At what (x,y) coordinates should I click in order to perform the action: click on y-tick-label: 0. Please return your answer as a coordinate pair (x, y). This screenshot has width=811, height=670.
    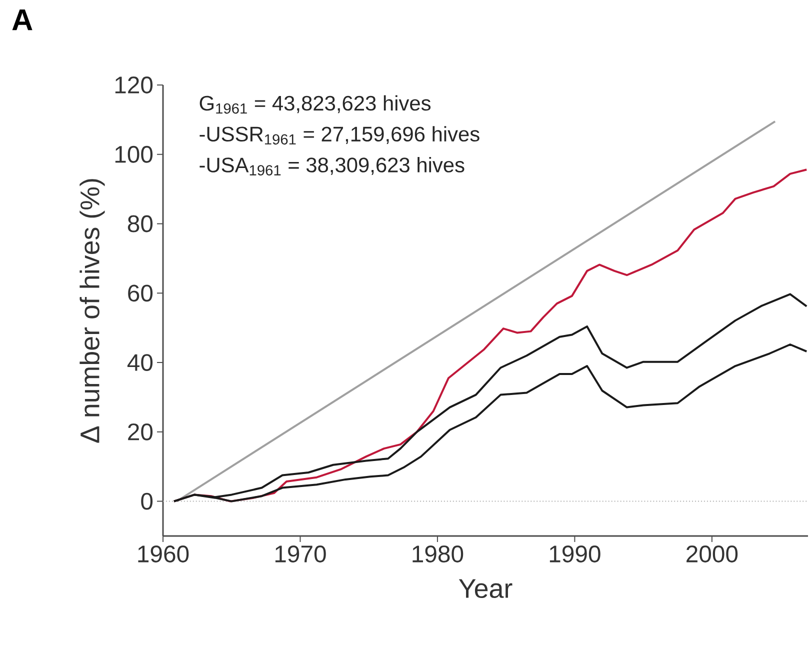
    Looking at the image, I should click on (147, 501).